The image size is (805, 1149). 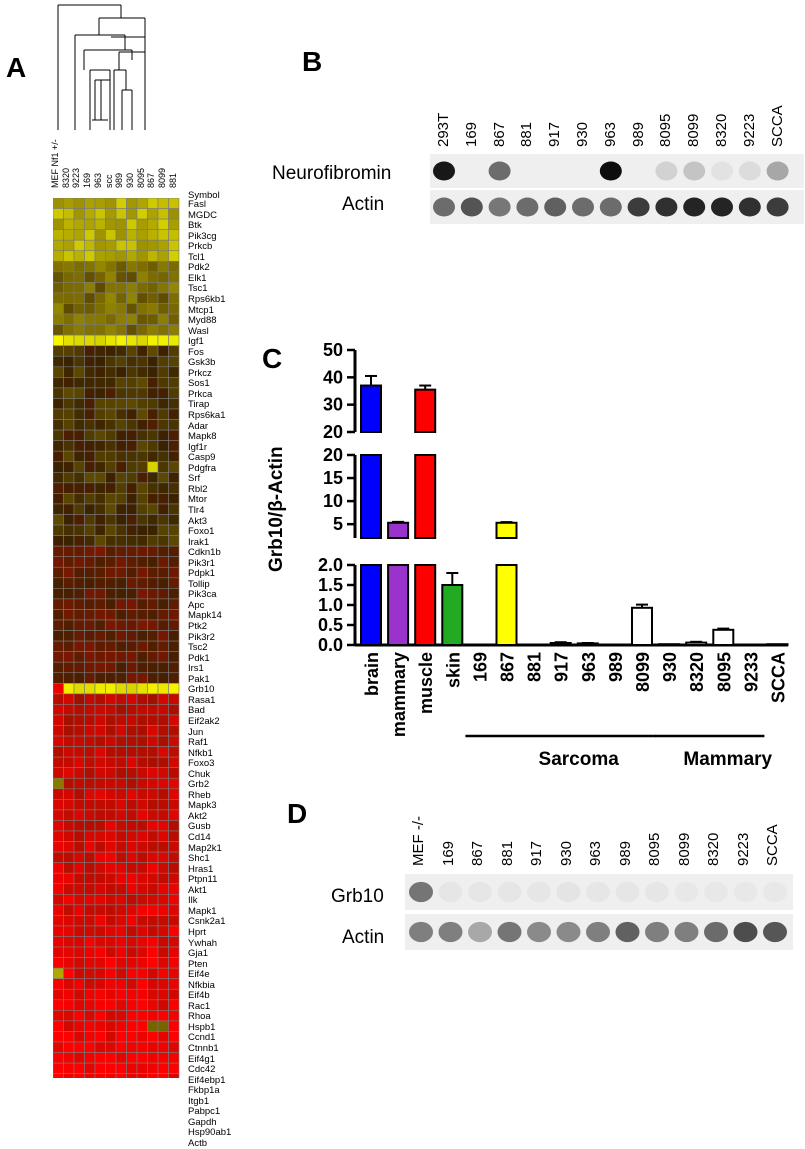 What do you see at coordinates (204, 721) in the screenshot?
I see `heatmap-gene-label: Eif2ak2` at bounding box center [204, 721].